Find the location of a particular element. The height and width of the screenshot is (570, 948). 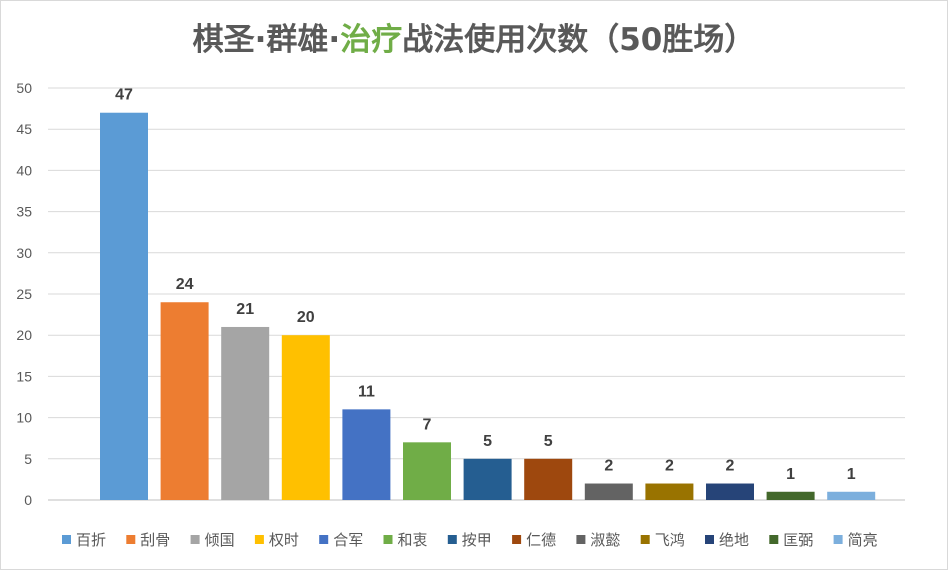

bar-绝地 is located at coordinates (730, 491).